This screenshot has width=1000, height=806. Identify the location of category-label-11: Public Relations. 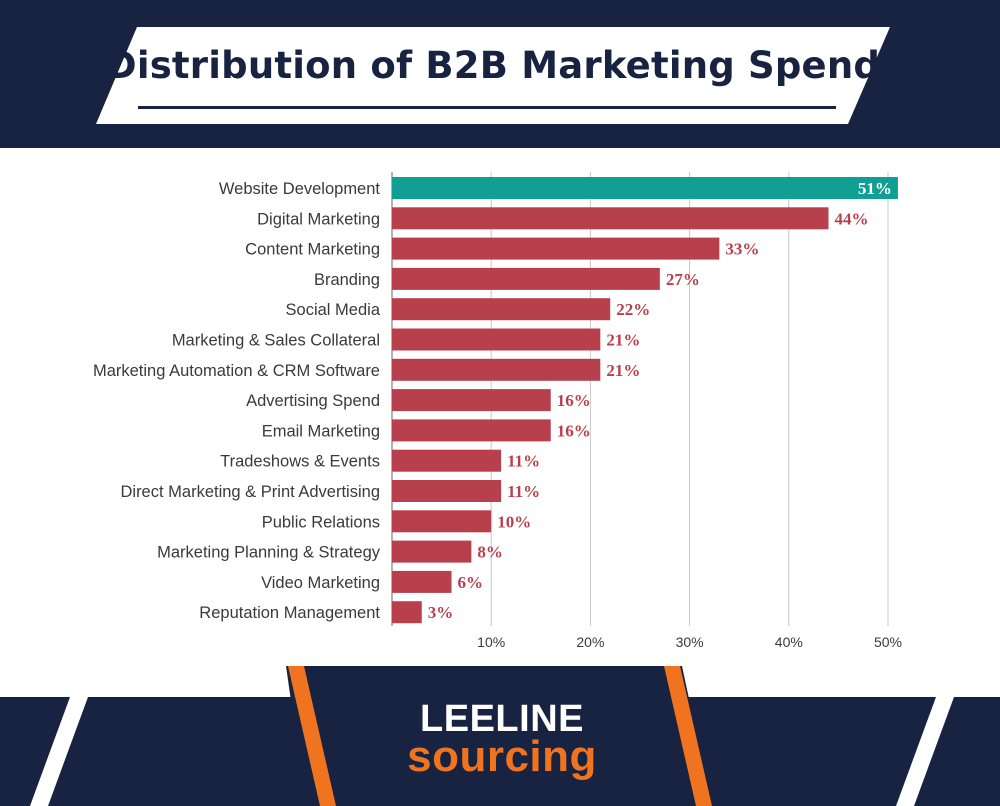
(321, 522).